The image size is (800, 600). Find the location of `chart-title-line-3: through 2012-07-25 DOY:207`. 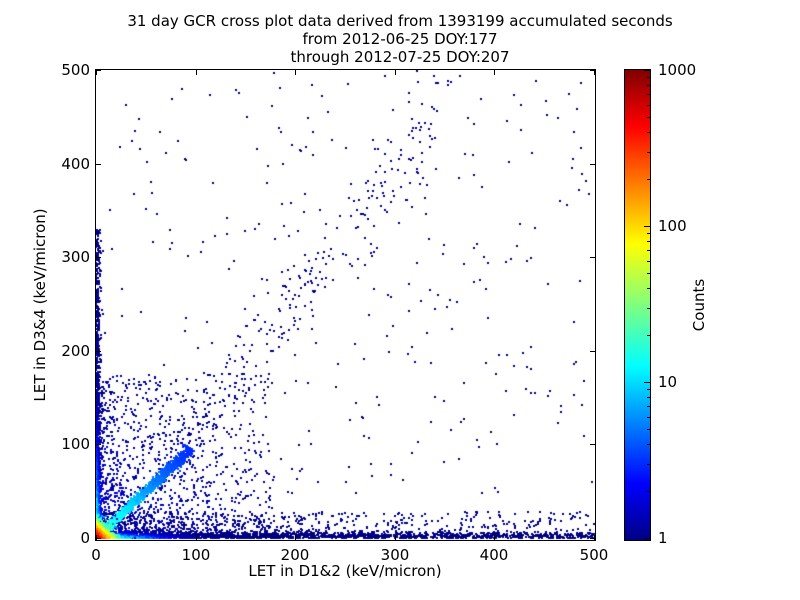

chart-title-line-3: through 2012-07-25 DOY:207 is located at coordinates (400, 57).